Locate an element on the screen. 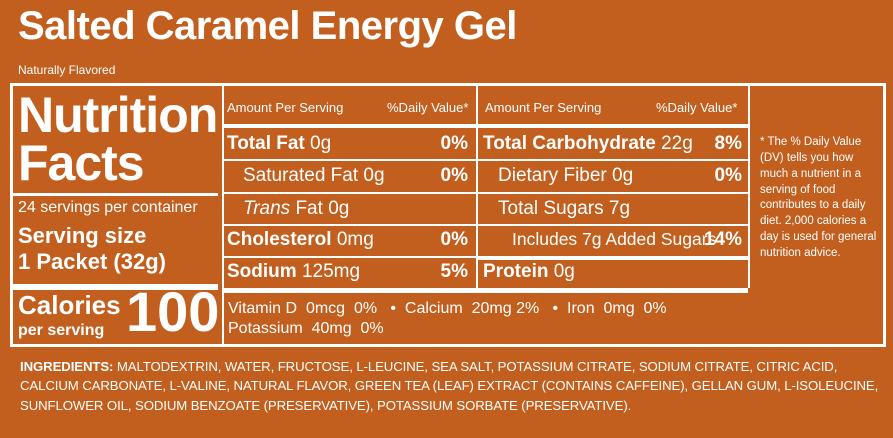 The height and width of the screenshot is (438, 893). sodium-row: Sodium 125mg is located at coordinates (293, 272).